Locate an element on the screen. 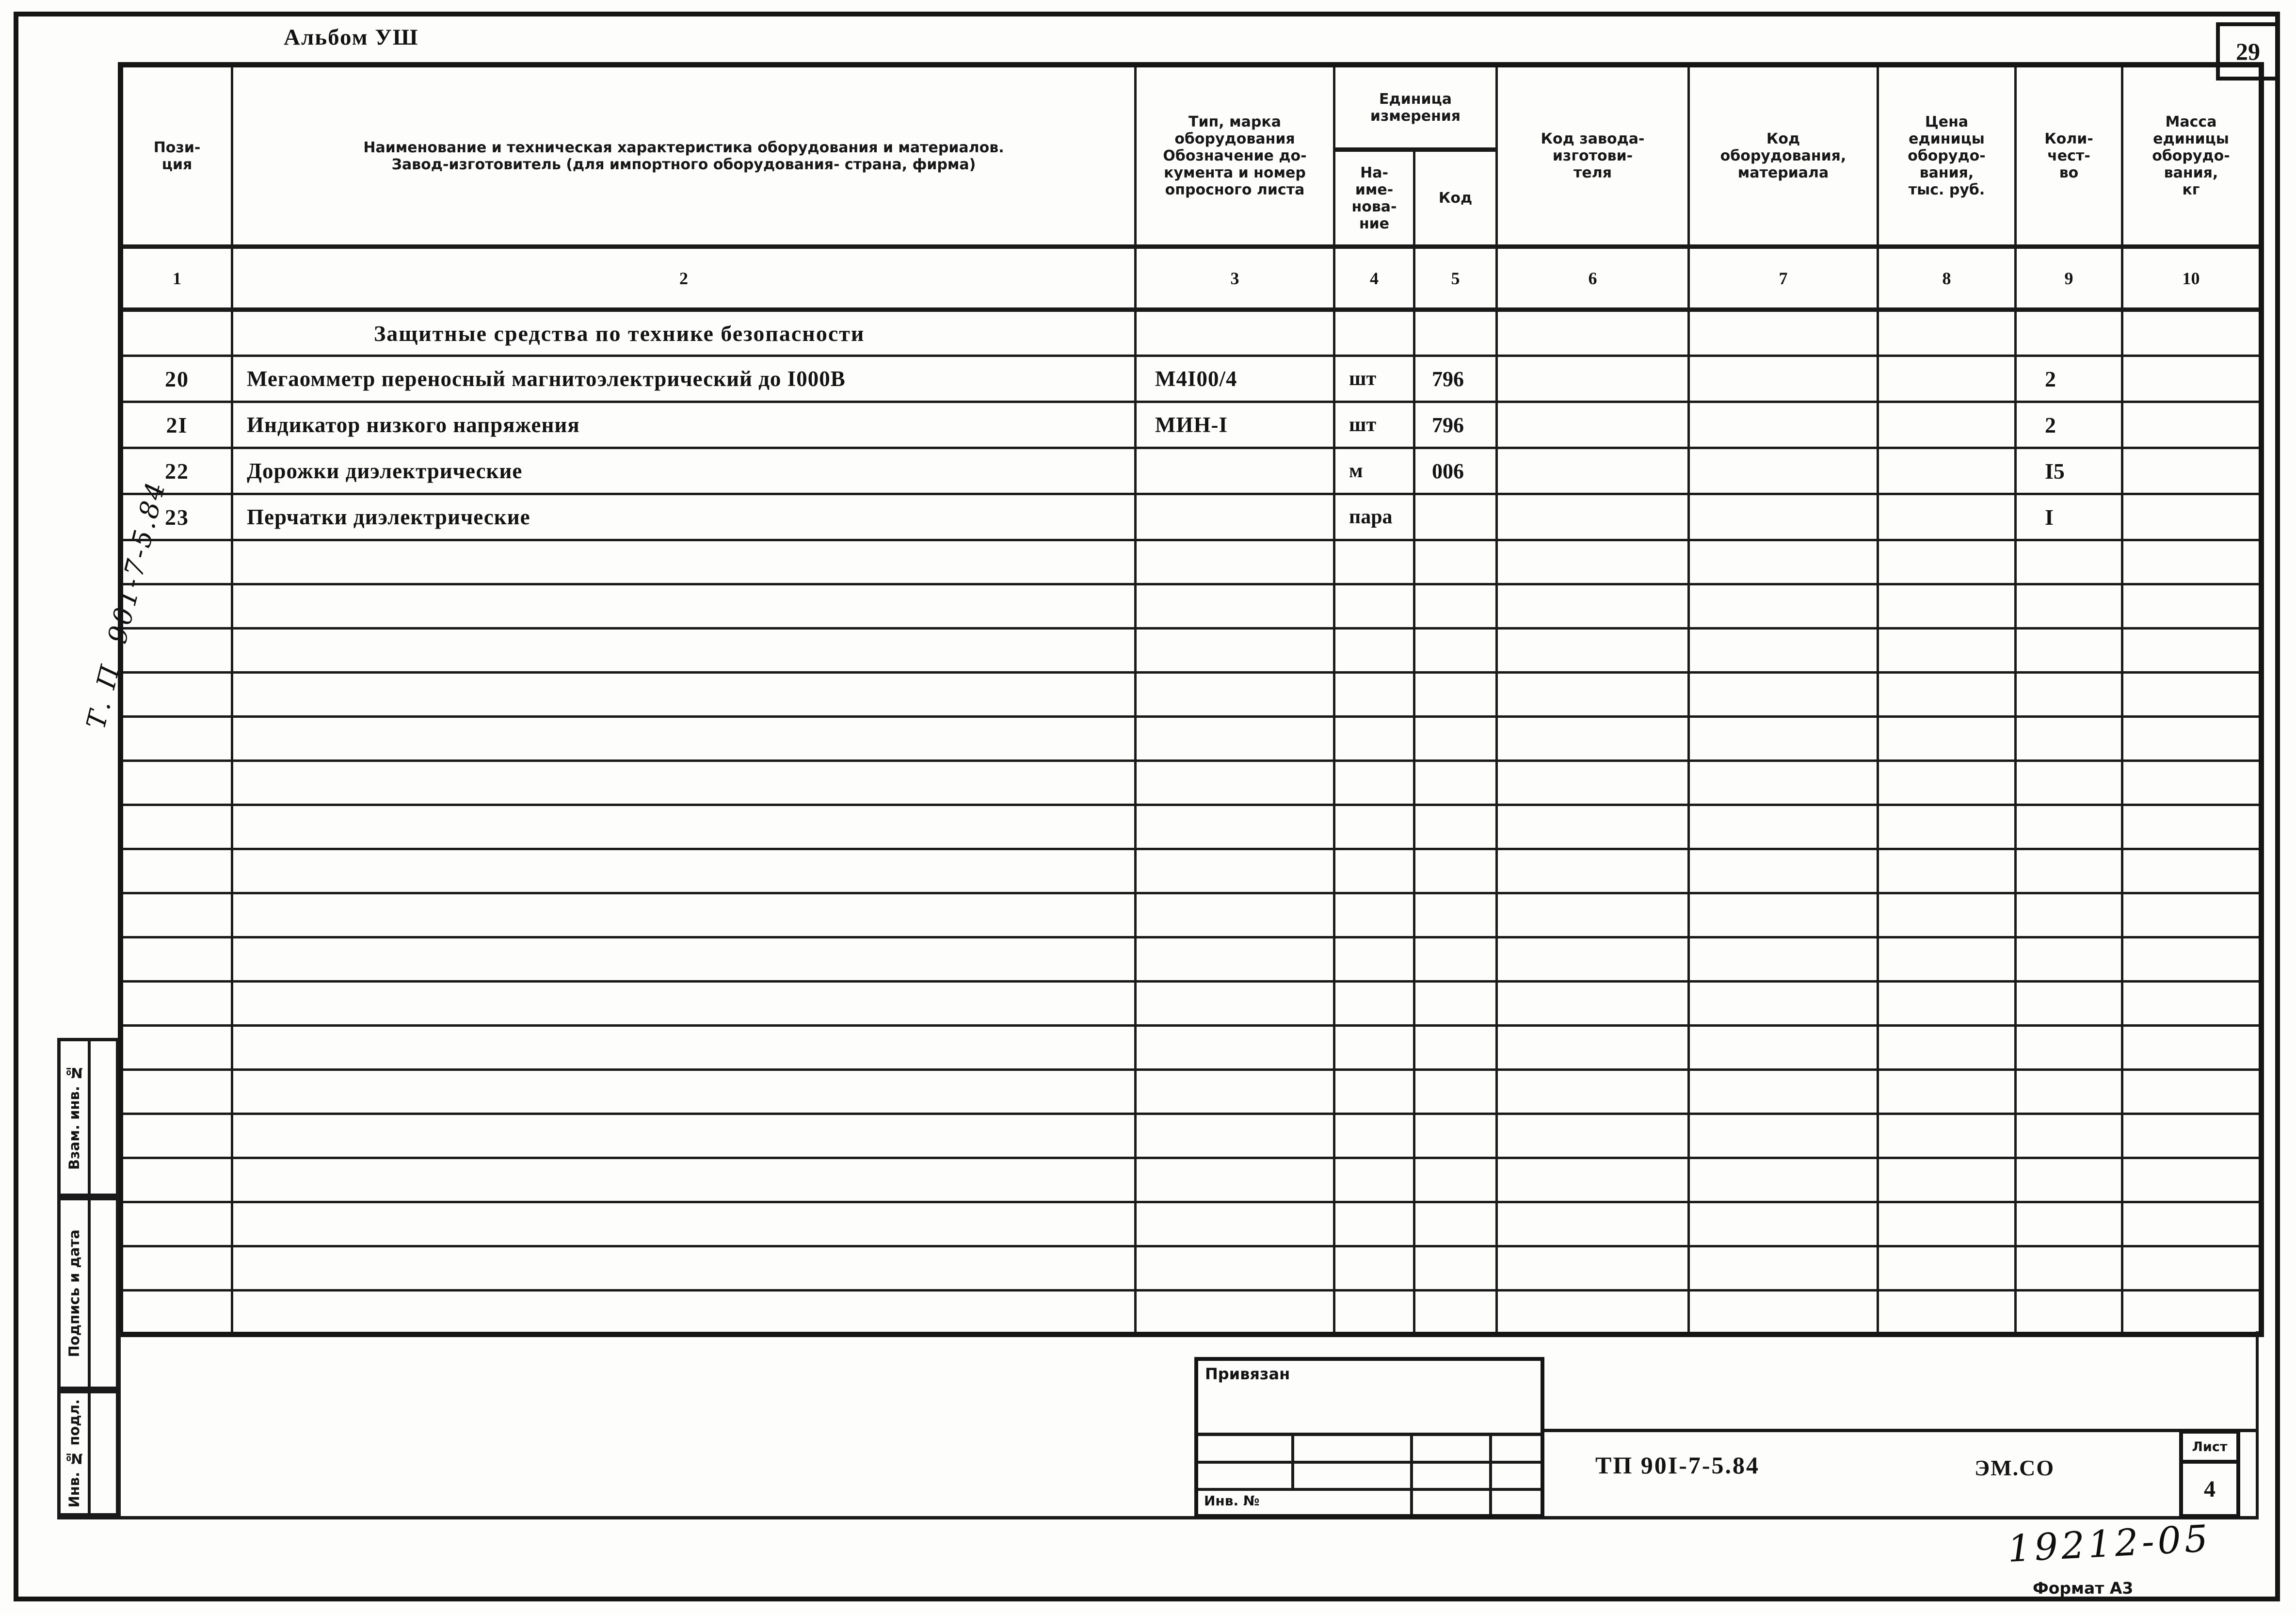 This screenshot has height=1615, width=2296. col-number: 7 is located at coordinates (1783, 278).